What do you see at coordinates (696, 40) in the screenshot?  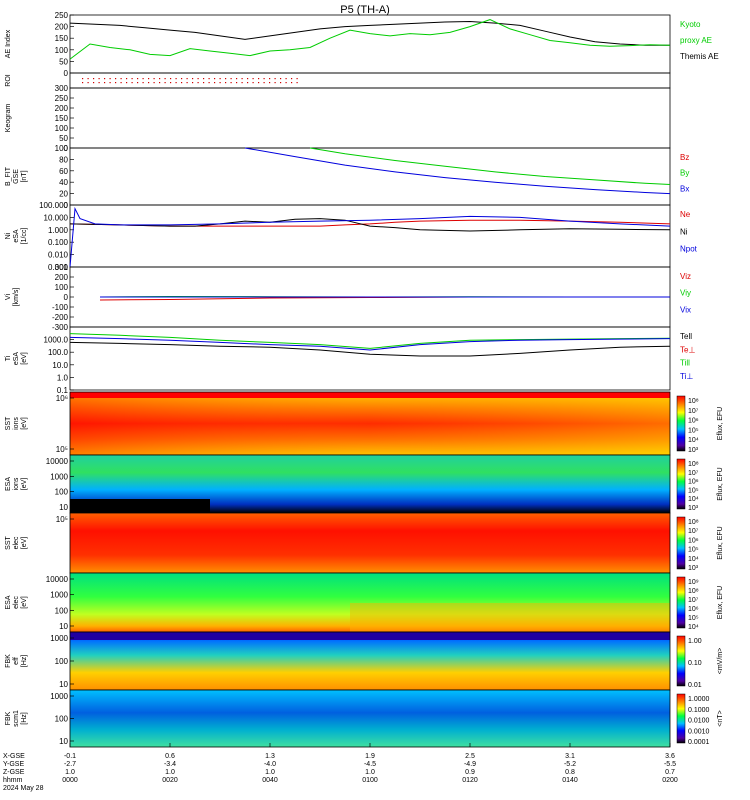 I see `legend-ae: proxy AE` at bounding box center [696, 40].